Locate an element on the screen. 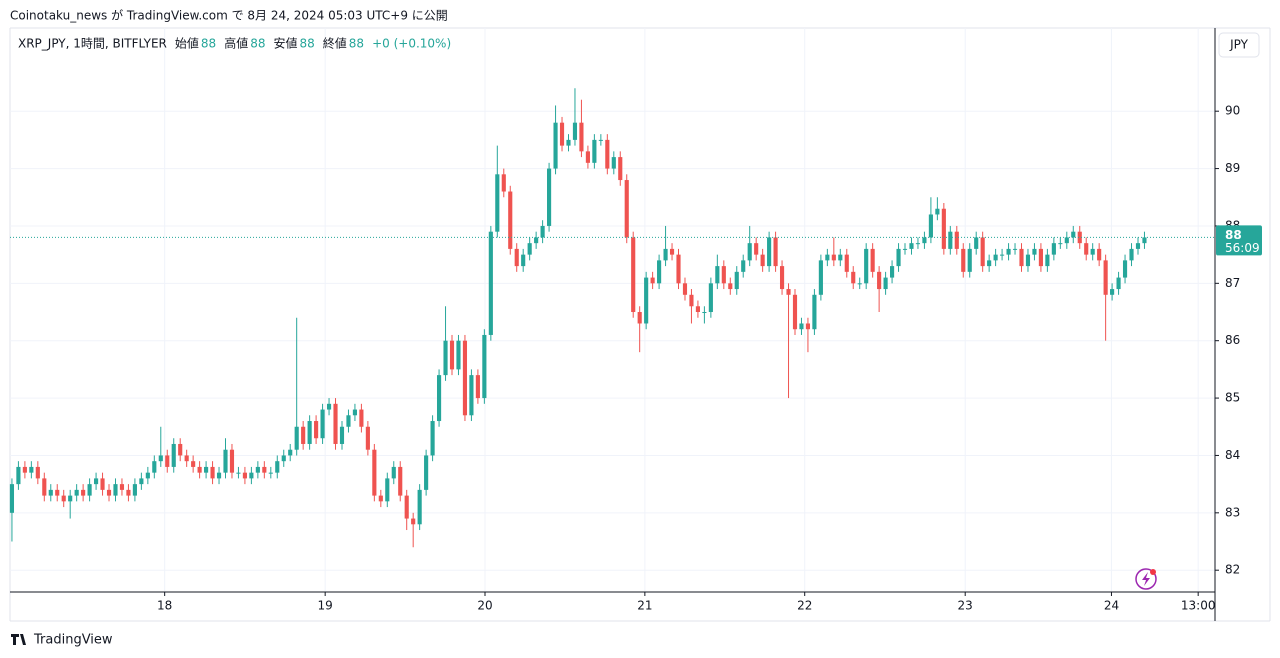 This screenshot has width=1280, height=658. alert-bolt is located at coordinates (1146, 579).